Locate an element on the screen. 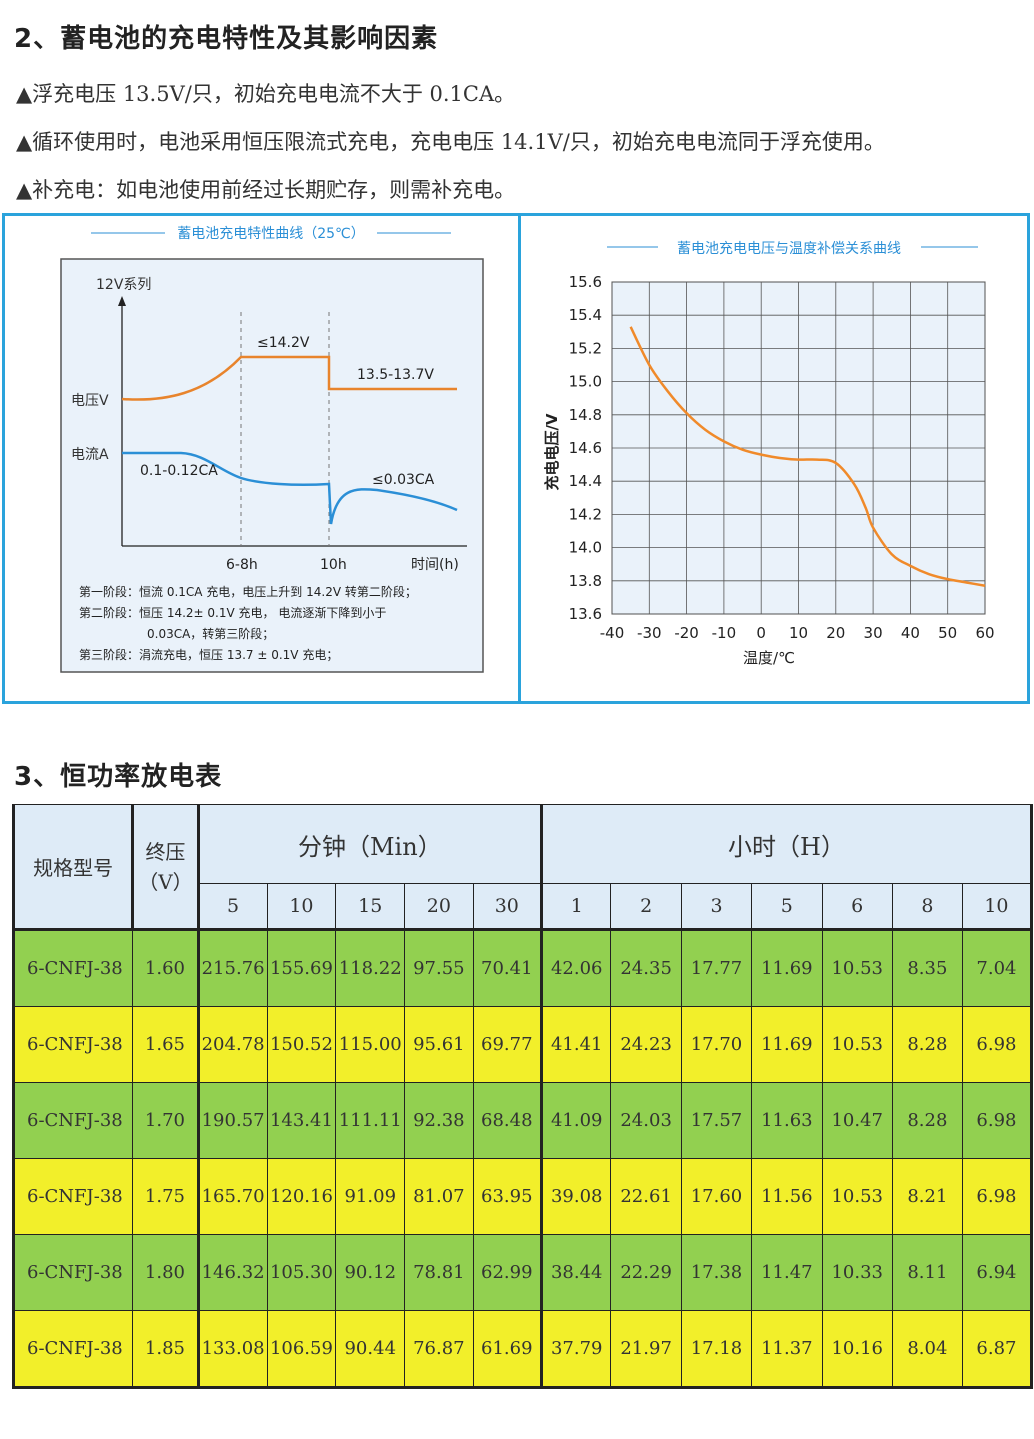 The image size is (1034, 1439). figure-divider is located at coordinates (519, 458).